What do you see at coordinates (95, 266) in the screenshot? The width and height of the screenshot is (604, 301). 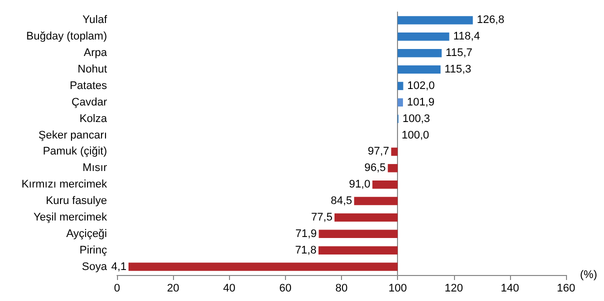 I see `y-tick-label: Soya` at bounding box center [95, 266].